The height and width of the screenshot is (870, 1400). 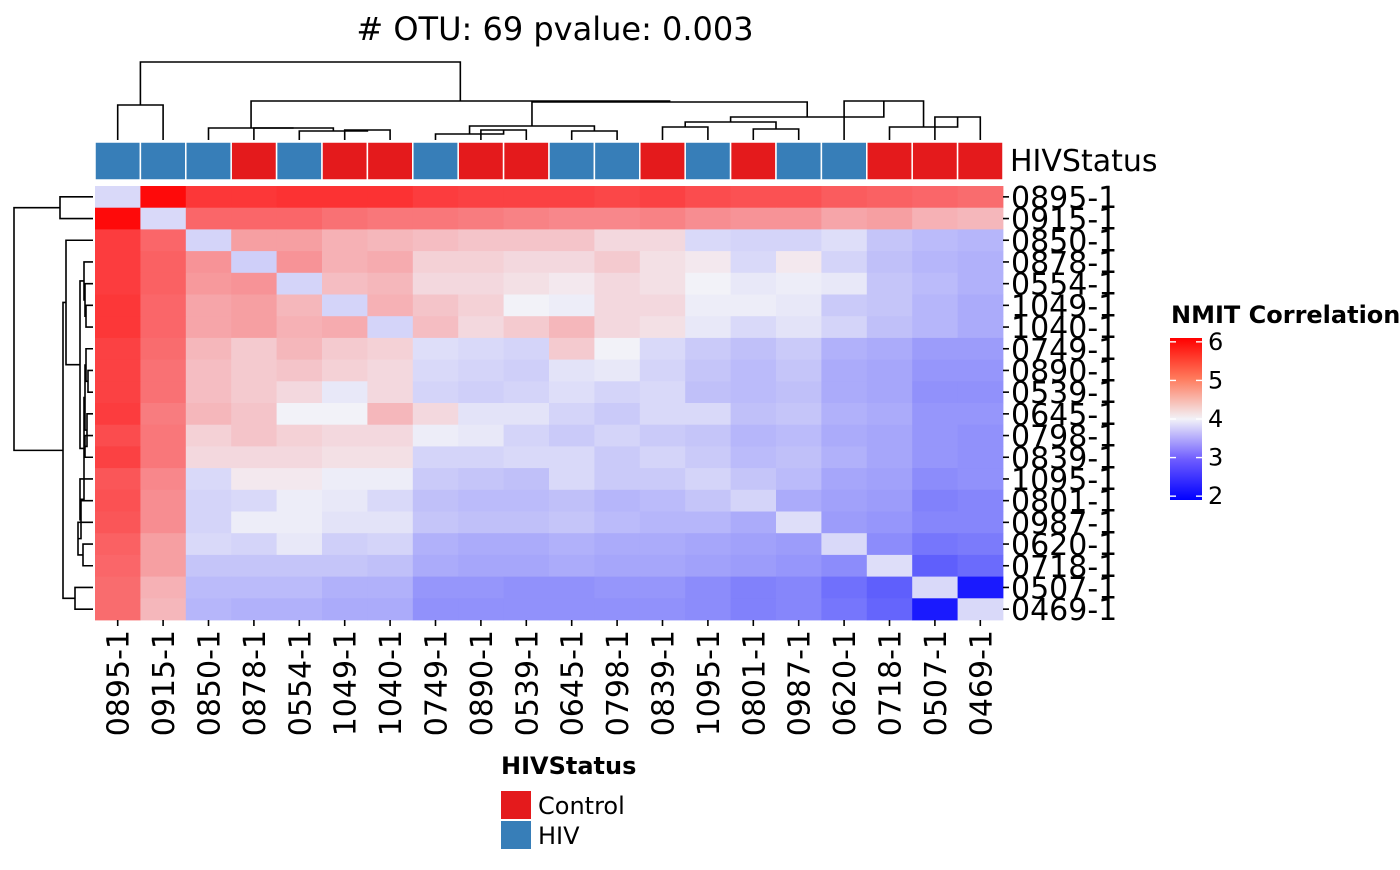 I want to click on row-label: 0554-1, so click(x=1064, y=285).